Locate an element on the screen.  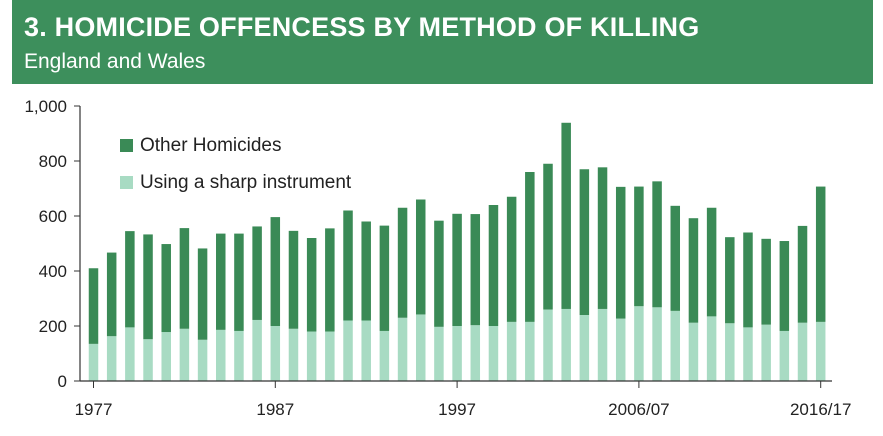
legend-swatch-sharp is located at coordinates (126, 182).